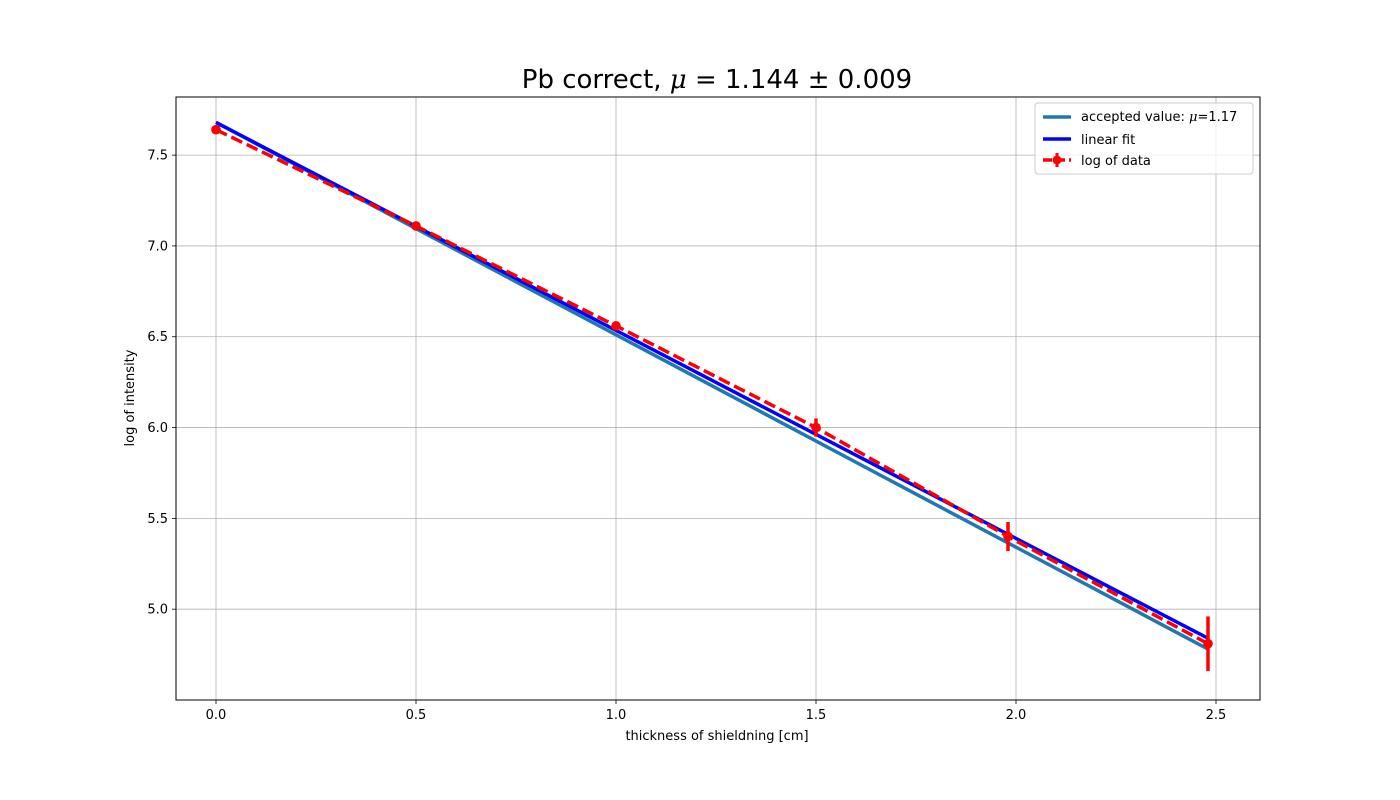  Describe the element at coordinates (800, 80) in the screenshot. I see `chart-title-relation: = 1.144 ± 0.009` at that location.